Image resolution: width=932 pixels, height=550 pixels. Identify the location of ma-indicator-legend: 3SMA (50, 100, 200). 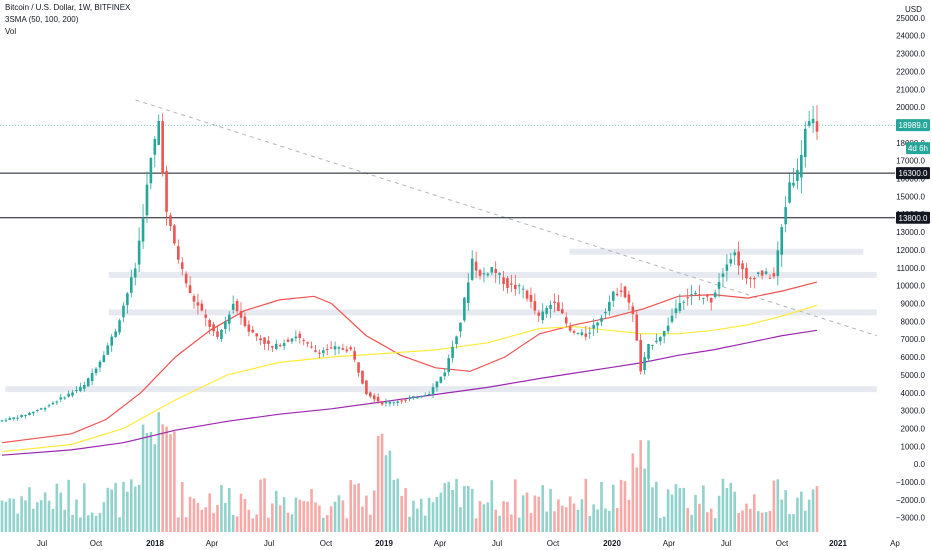
(42, 19).